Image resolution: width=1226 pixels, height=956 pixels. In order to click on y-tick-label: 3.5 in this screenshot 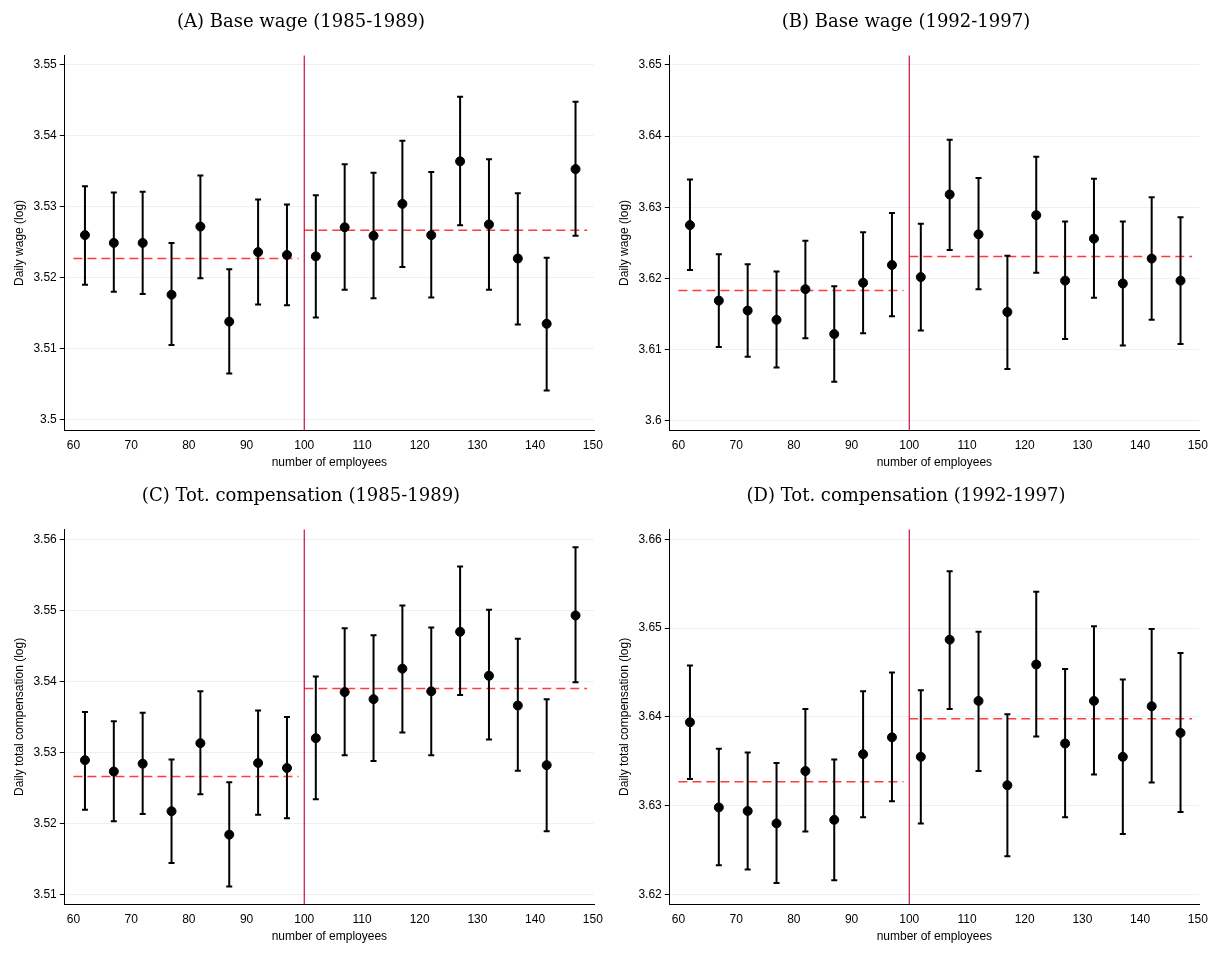, I will do `click(49, 418)`.